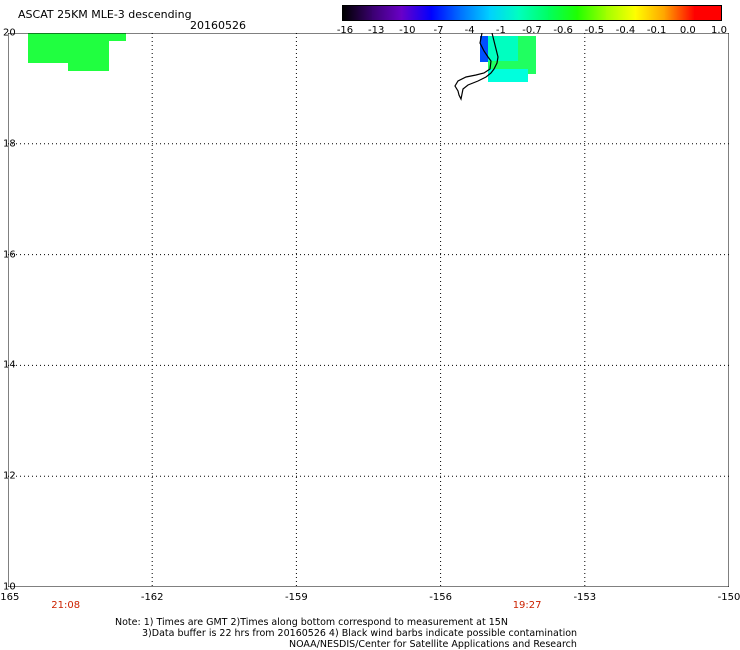 The width and height of the screenshot is (740, 650). What do you see at coordinates (9, 33) in the screenshot?
I see `latitude-label: 20` at bounding box center [9, 33].